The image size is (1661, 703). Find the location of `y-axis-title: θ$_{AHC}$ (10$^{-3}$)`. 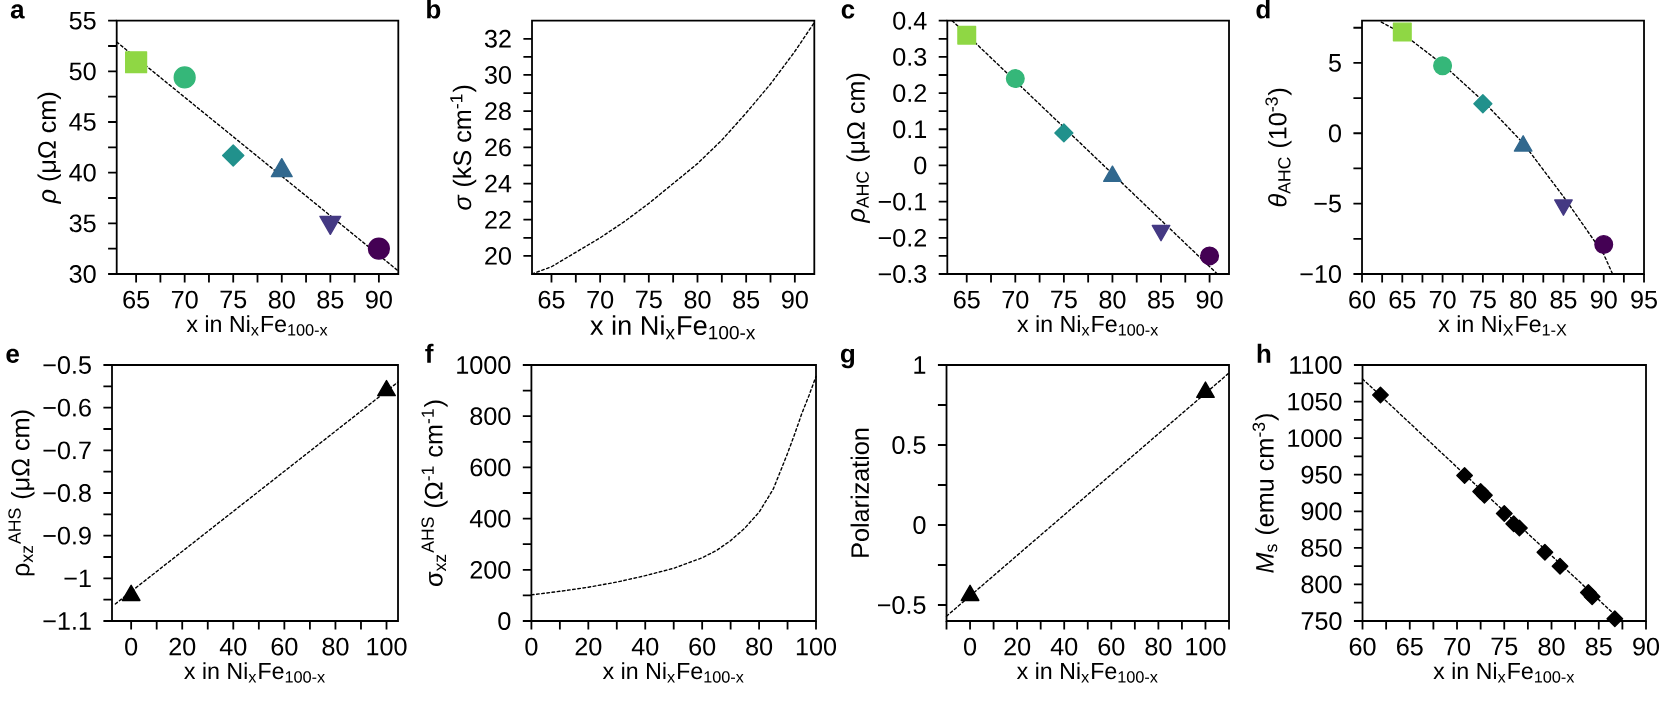

y-axis-title: θ$_{AHC}$ (10$^{-3}$) is located at coordinates (1278, 147).